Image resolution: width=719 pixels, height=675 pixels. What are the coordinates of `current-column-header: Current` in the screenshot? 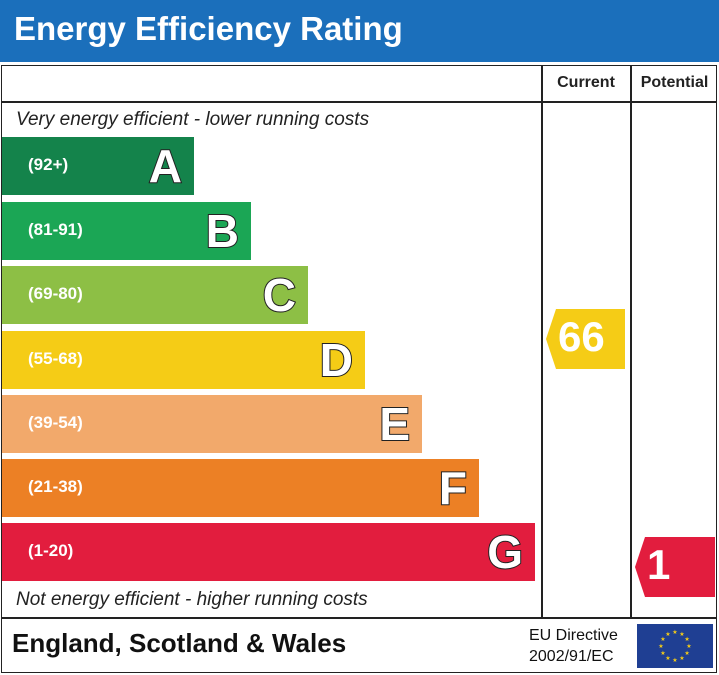 It's located at (586, 82).